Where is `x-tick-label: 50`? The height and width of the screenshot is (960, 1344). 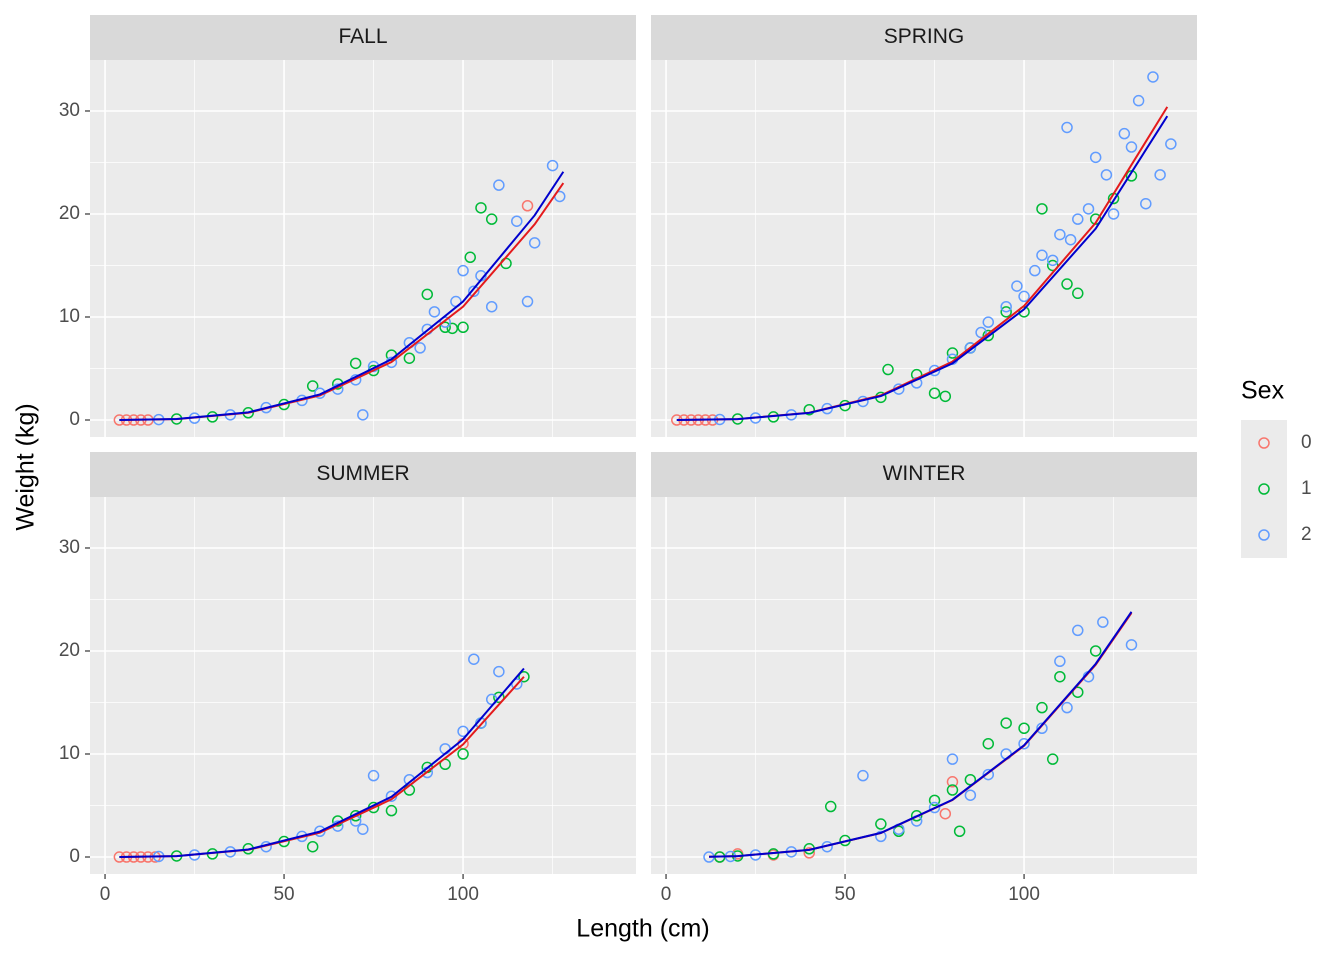
x-tick-label: 50 is located at coordinates (283, 894).